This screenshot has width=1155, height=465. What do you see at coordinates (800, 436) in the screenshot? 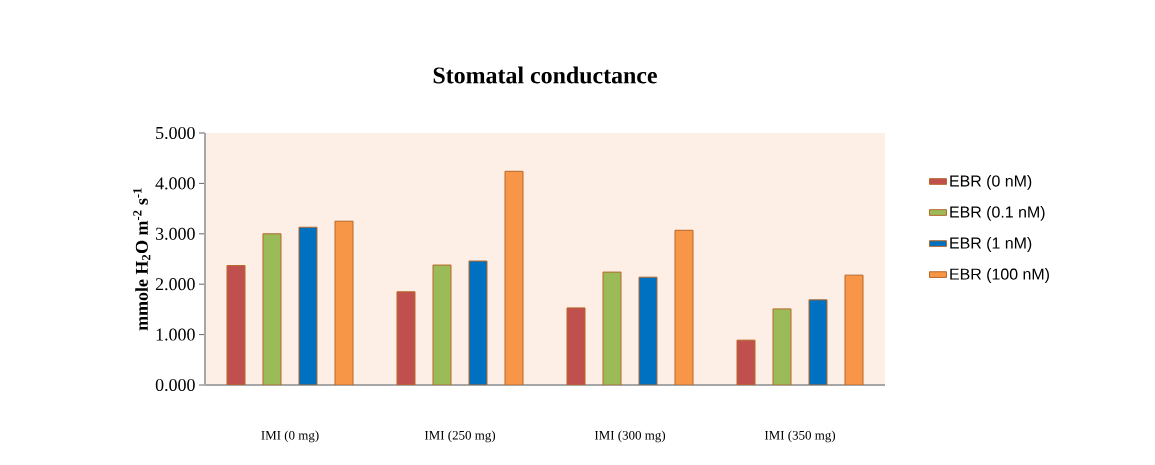
I see `x-tick-label: IMI (350 mg)` at bounding box center [800, 436].